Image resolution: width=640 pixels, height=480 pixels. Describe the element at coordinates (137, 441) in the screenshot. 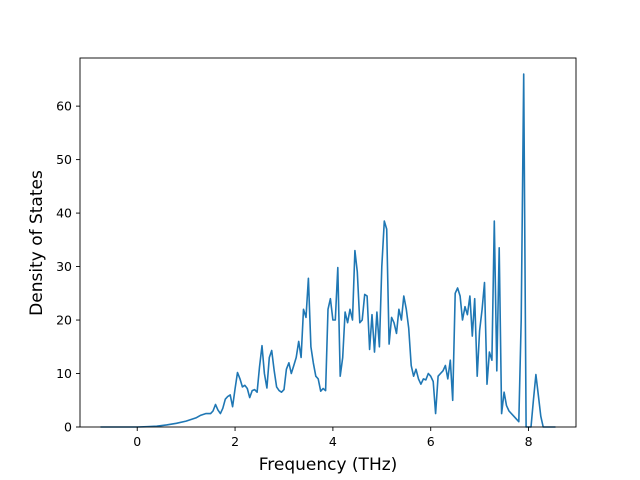

I see `x-tick-label: 0` at that location.